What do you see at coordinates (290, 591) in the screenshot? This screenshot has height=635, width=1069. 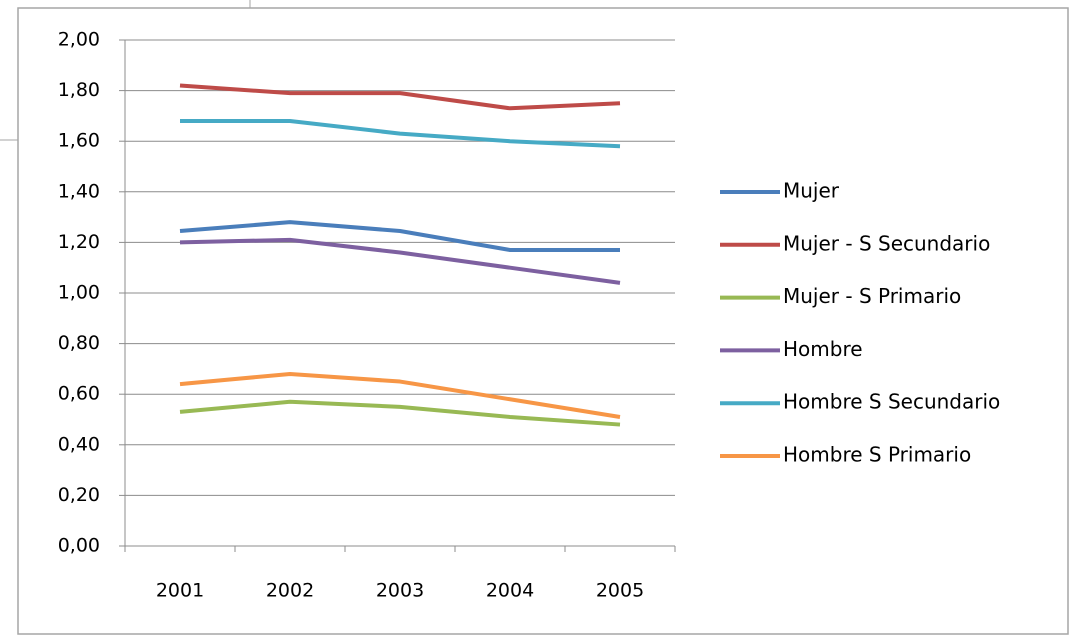 I see `x-tick-label: 2002` at bounding box center [290, 591].